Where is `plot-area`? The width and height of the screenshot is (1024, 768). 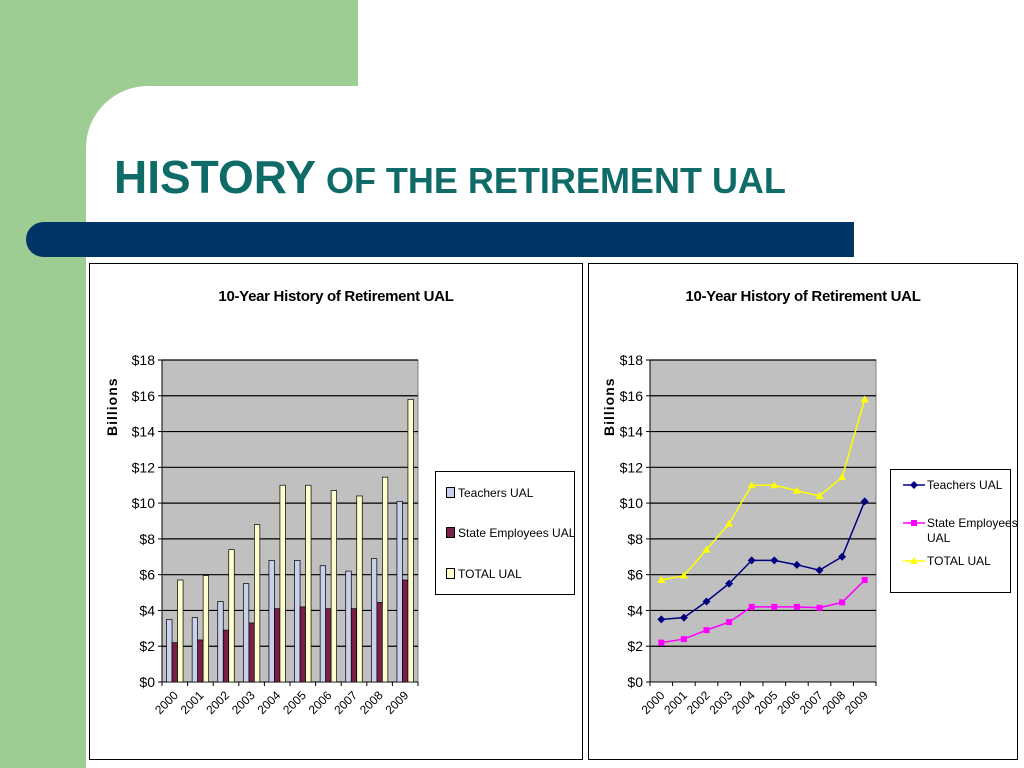 plot-area is located at coordinates (763, 521).